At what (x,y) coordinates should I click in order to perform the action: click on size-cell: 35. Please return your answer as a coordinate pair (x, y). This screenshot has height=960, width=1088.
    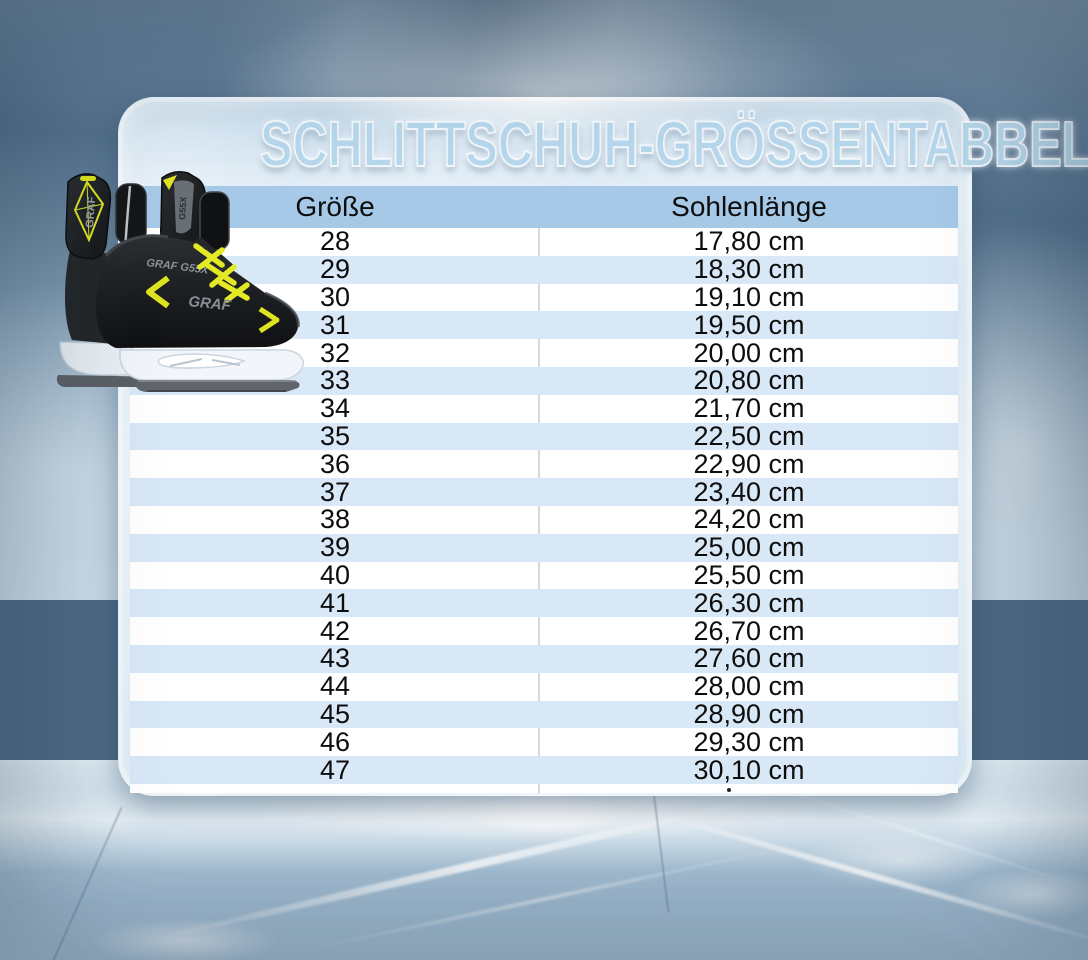
    Looking at the image, I should click on (335, 435).